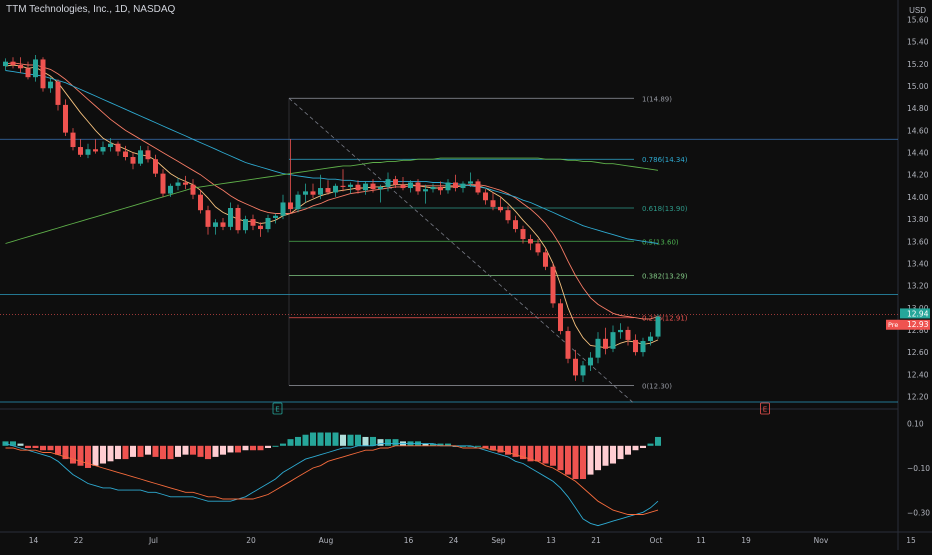 The width and height of the screenshot is (932, 555). What do you see at coordinates (918, 374) in the screenshot?
I see `price-tick-label: 12.40` at bounding box center [918, 374].